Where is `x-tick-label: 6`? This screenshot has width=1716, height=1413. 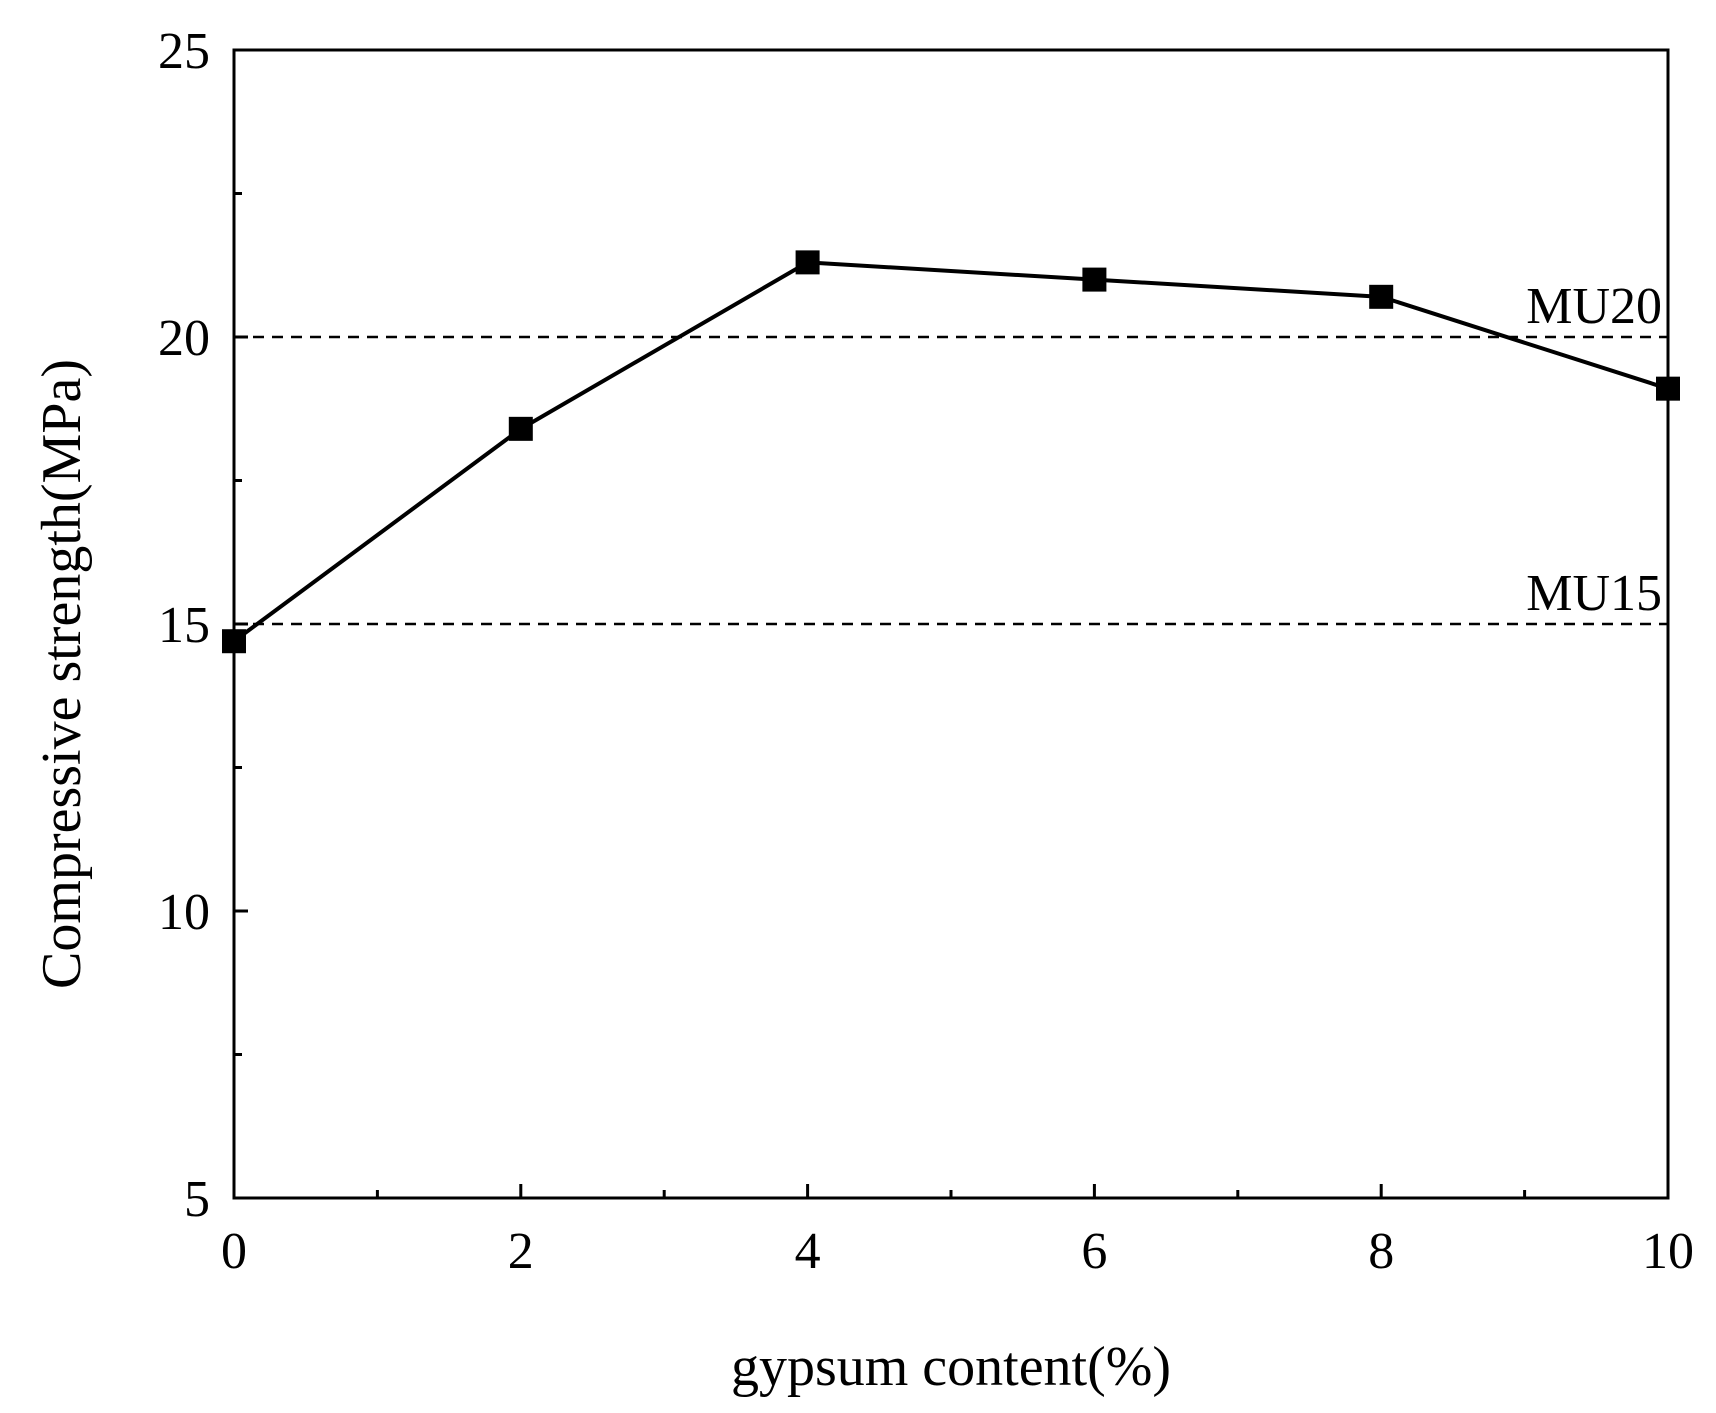
x-tick-label: 6 is located at coordinates (1094, 1251).